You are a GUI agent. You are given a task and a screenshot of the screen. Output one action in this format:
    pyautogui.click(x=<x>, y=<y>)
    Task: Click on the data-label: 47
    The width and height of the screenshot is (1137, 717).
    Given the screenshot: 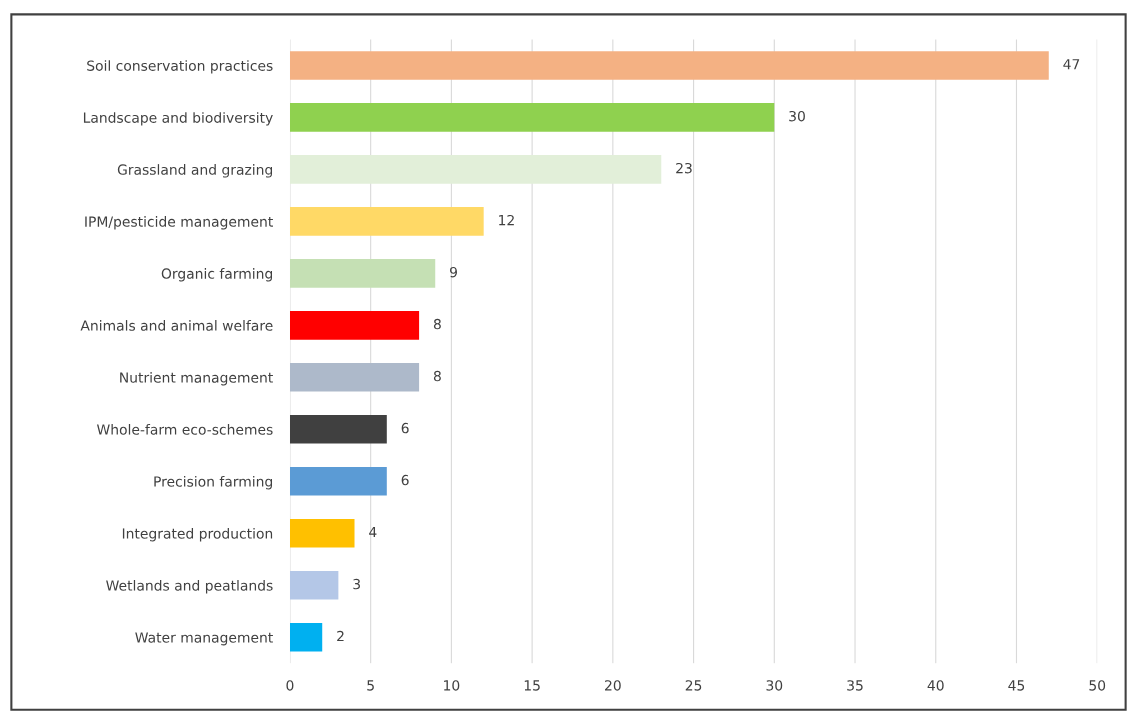 What is the action you would take?
    pyautogui.click(x=1071, y=64)
    